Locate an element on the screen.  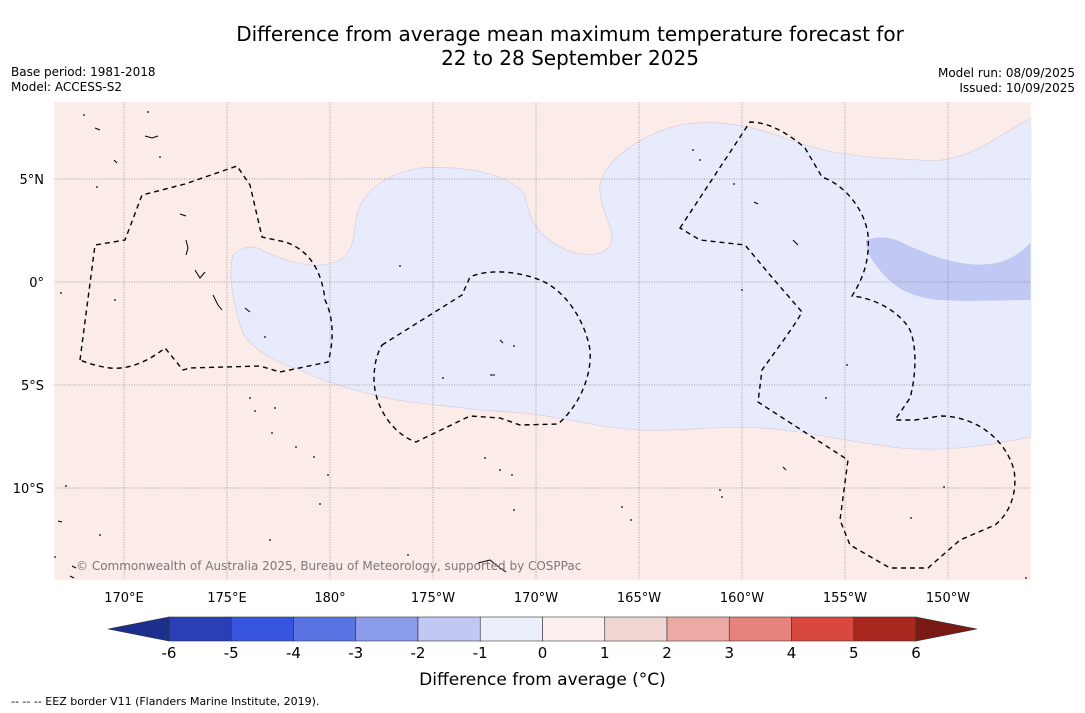
colorbar-high-extension is located at coordinates (946, 629).